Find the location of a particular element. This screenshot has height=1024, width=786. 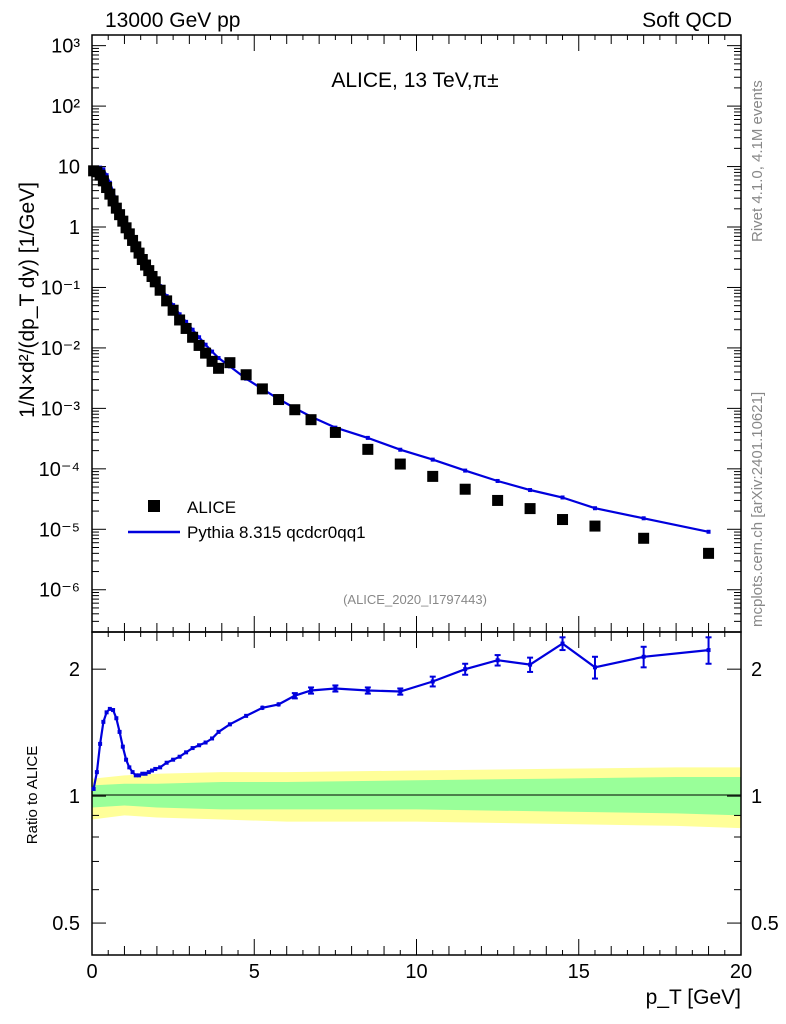

header-left-label: 13000 GeV pp is located at coordinates (172, 20).